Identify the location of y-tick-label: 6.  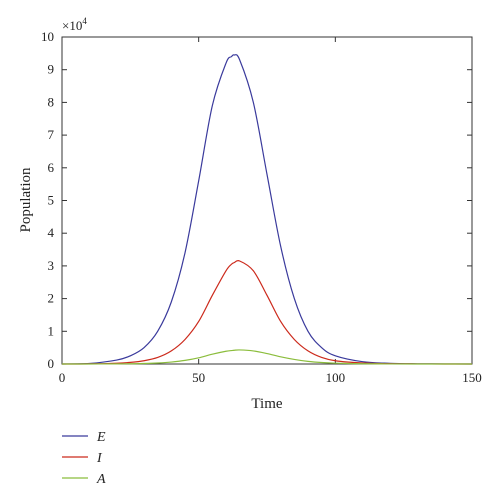
(51, 167).